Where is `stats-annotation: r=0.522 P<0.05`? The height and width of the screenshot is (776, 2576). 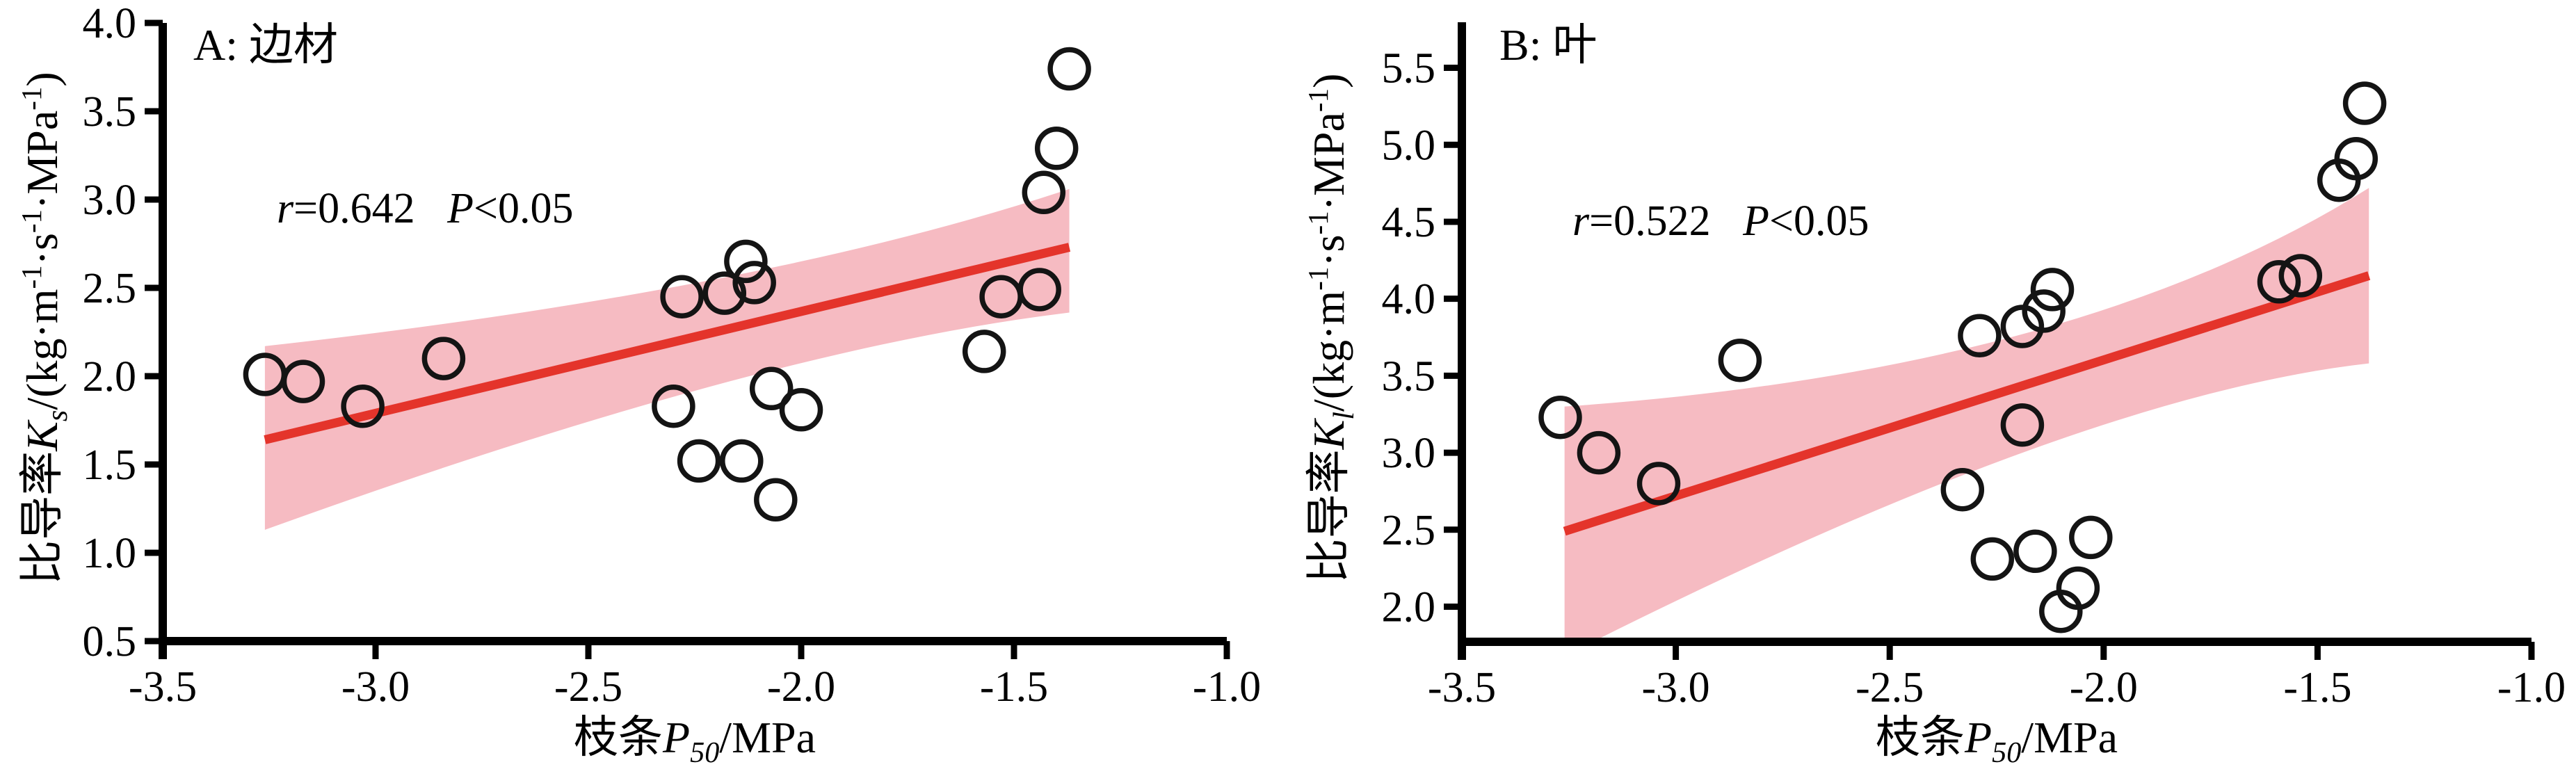 stats-annotation: r=0.522 P<0.05 is located at coordinates (1720, 221).